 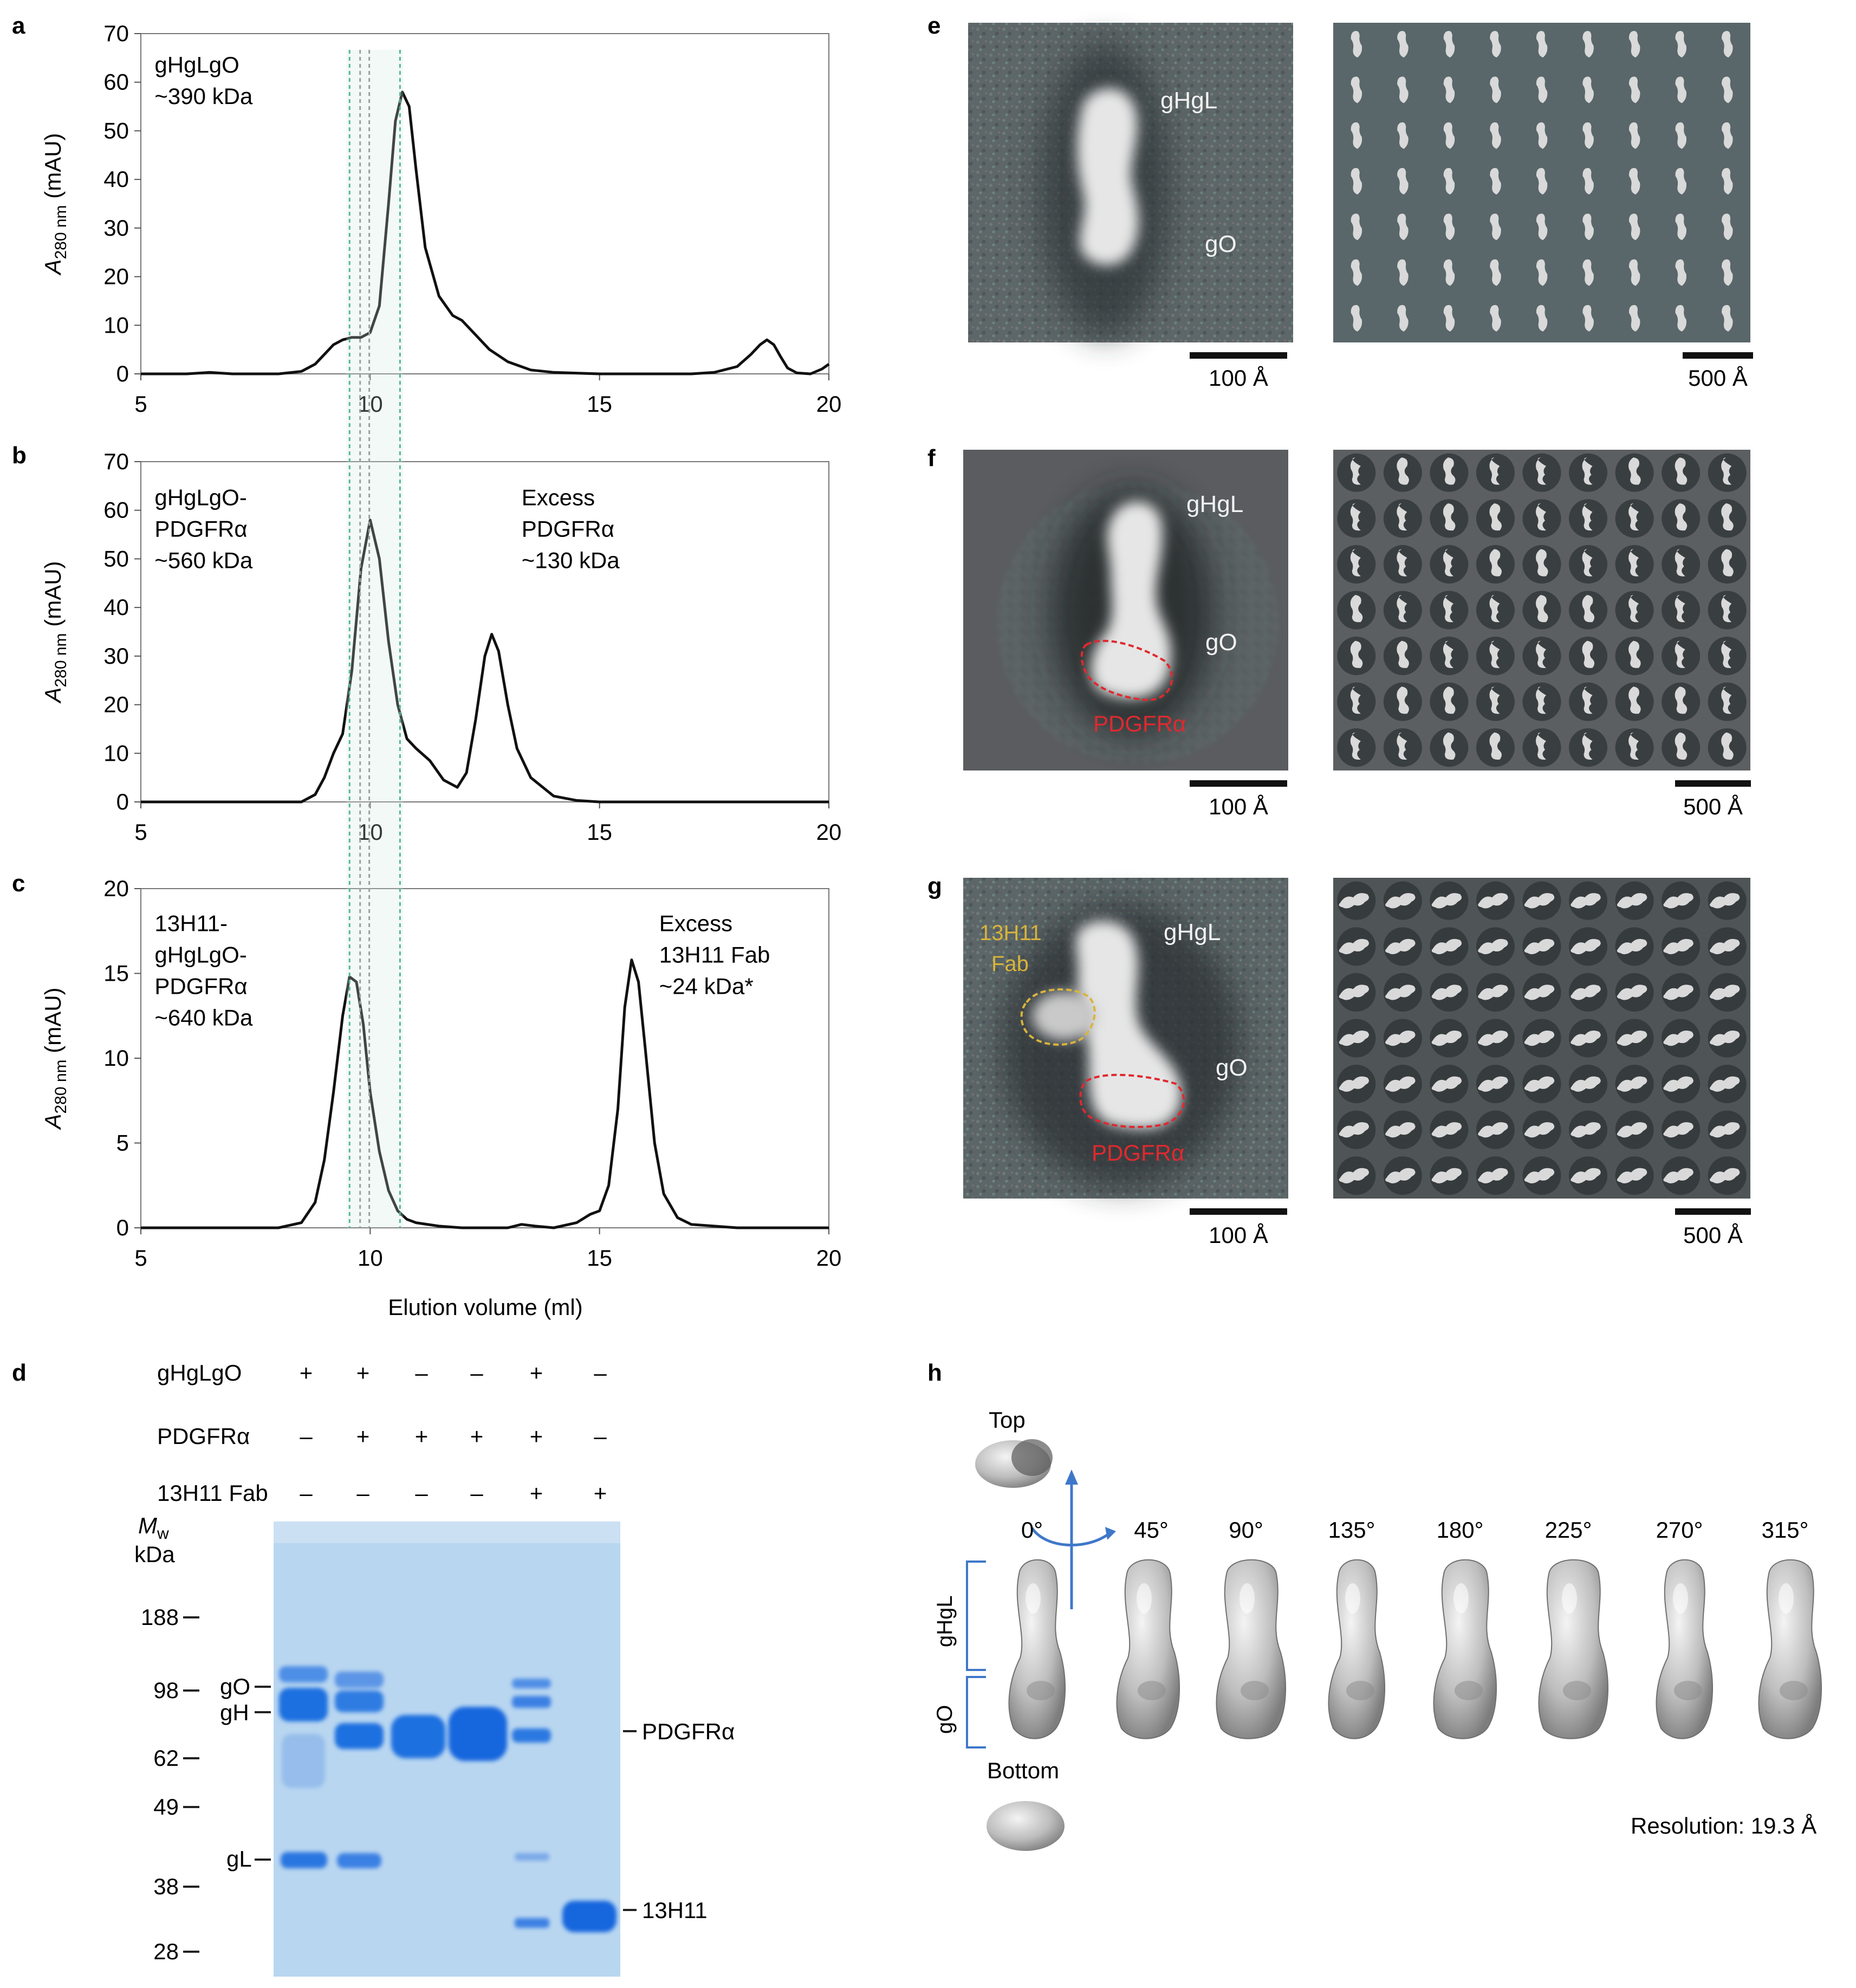 I want to click on top-view-blob, so click(x=1014, y=1463).